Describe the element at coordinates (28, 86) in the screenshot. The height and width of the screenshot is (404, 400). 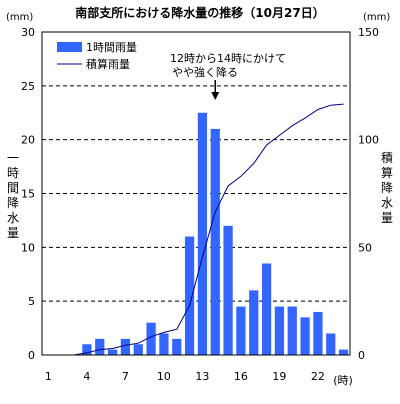
I see `left-tick-label: 25` at that location.